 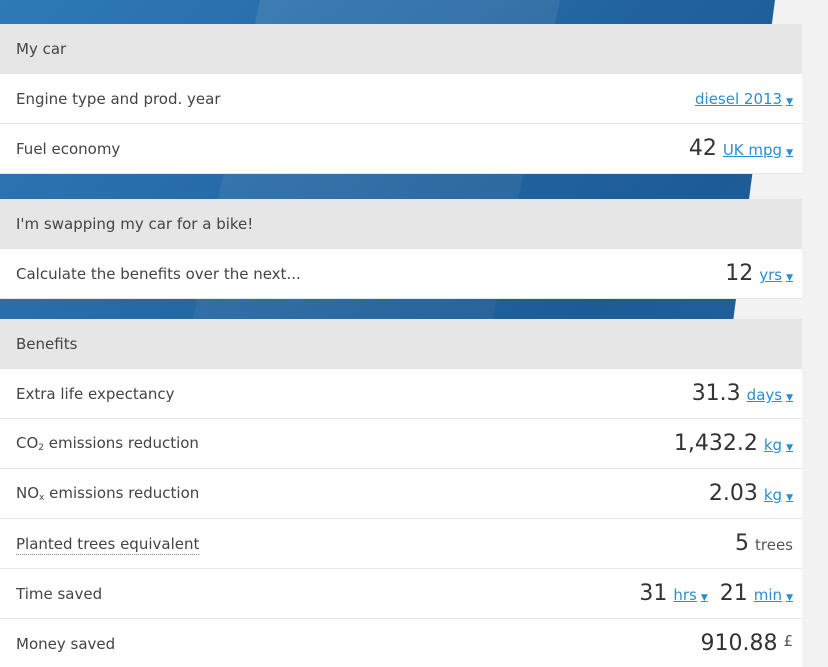 I want to click on money-row: Money saved 910.88 £, so click(x=401, y=643).